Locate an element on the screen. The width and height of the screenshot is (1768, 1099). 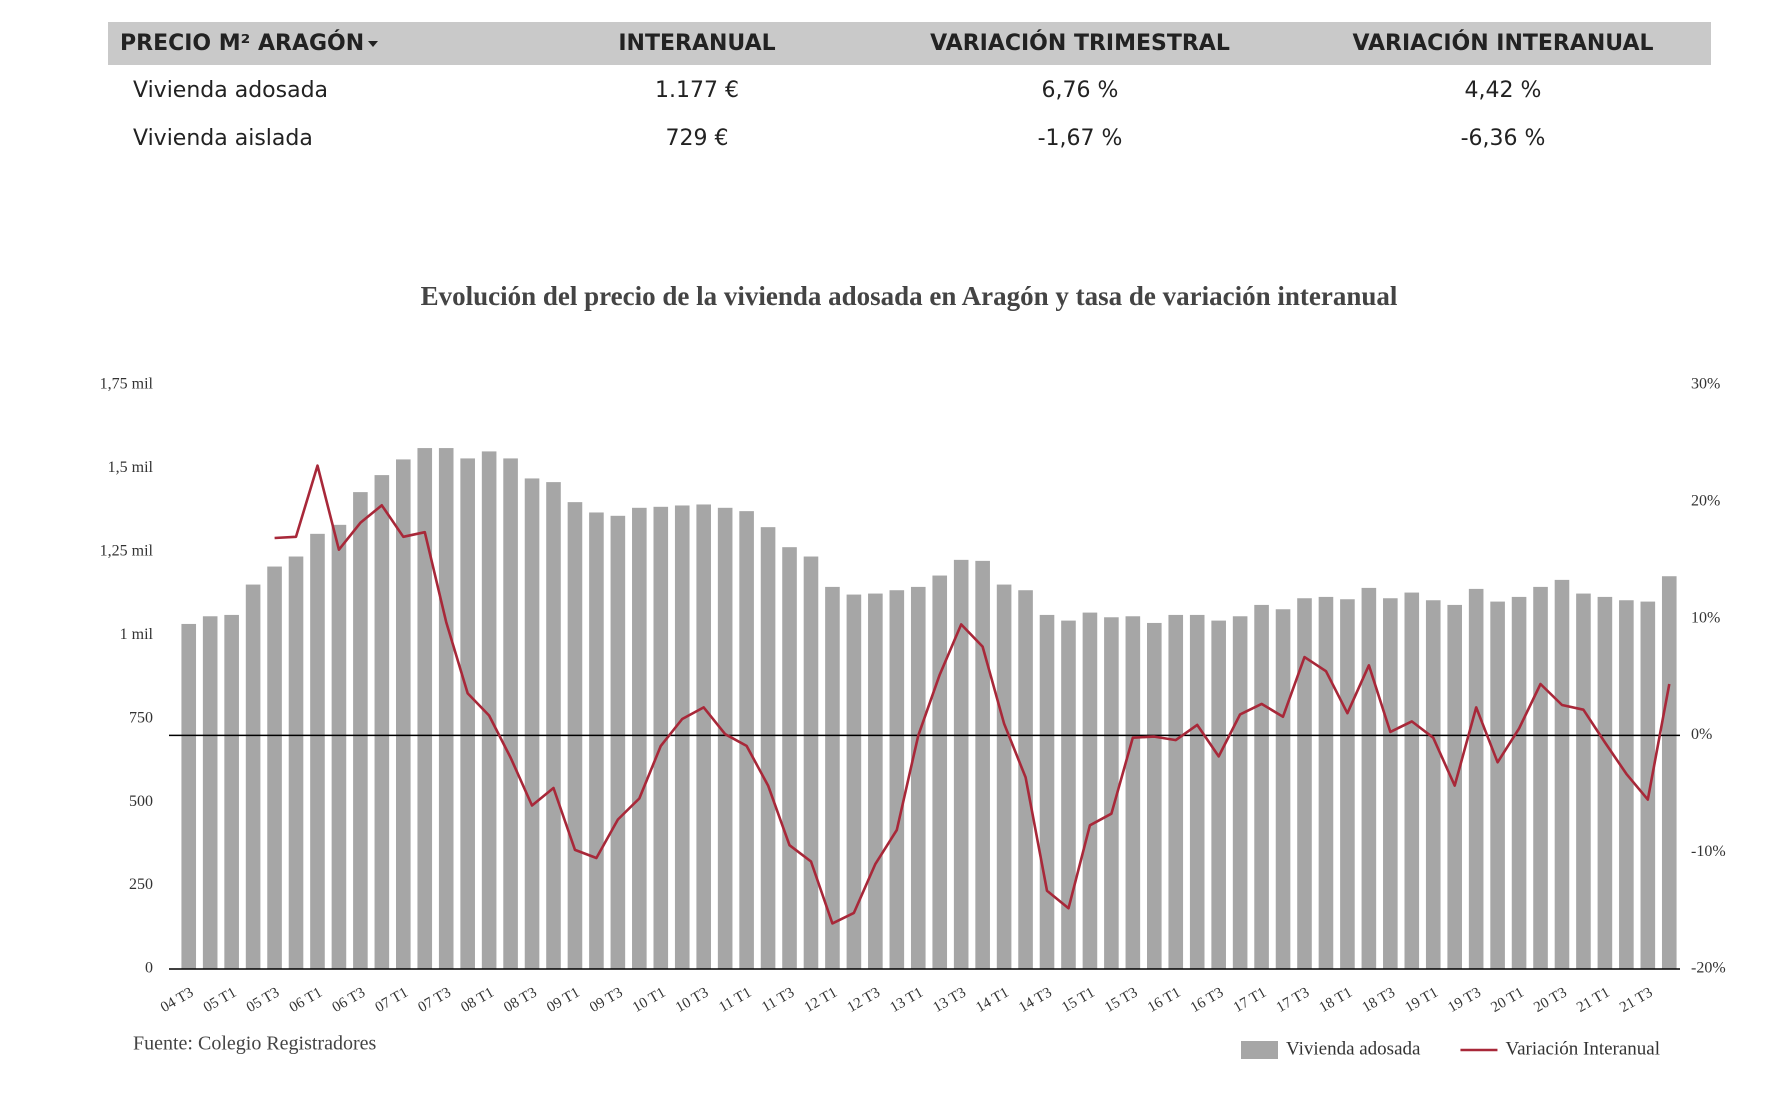
x-tick-label: 13 T3 is located at coordinates (949, 1000).